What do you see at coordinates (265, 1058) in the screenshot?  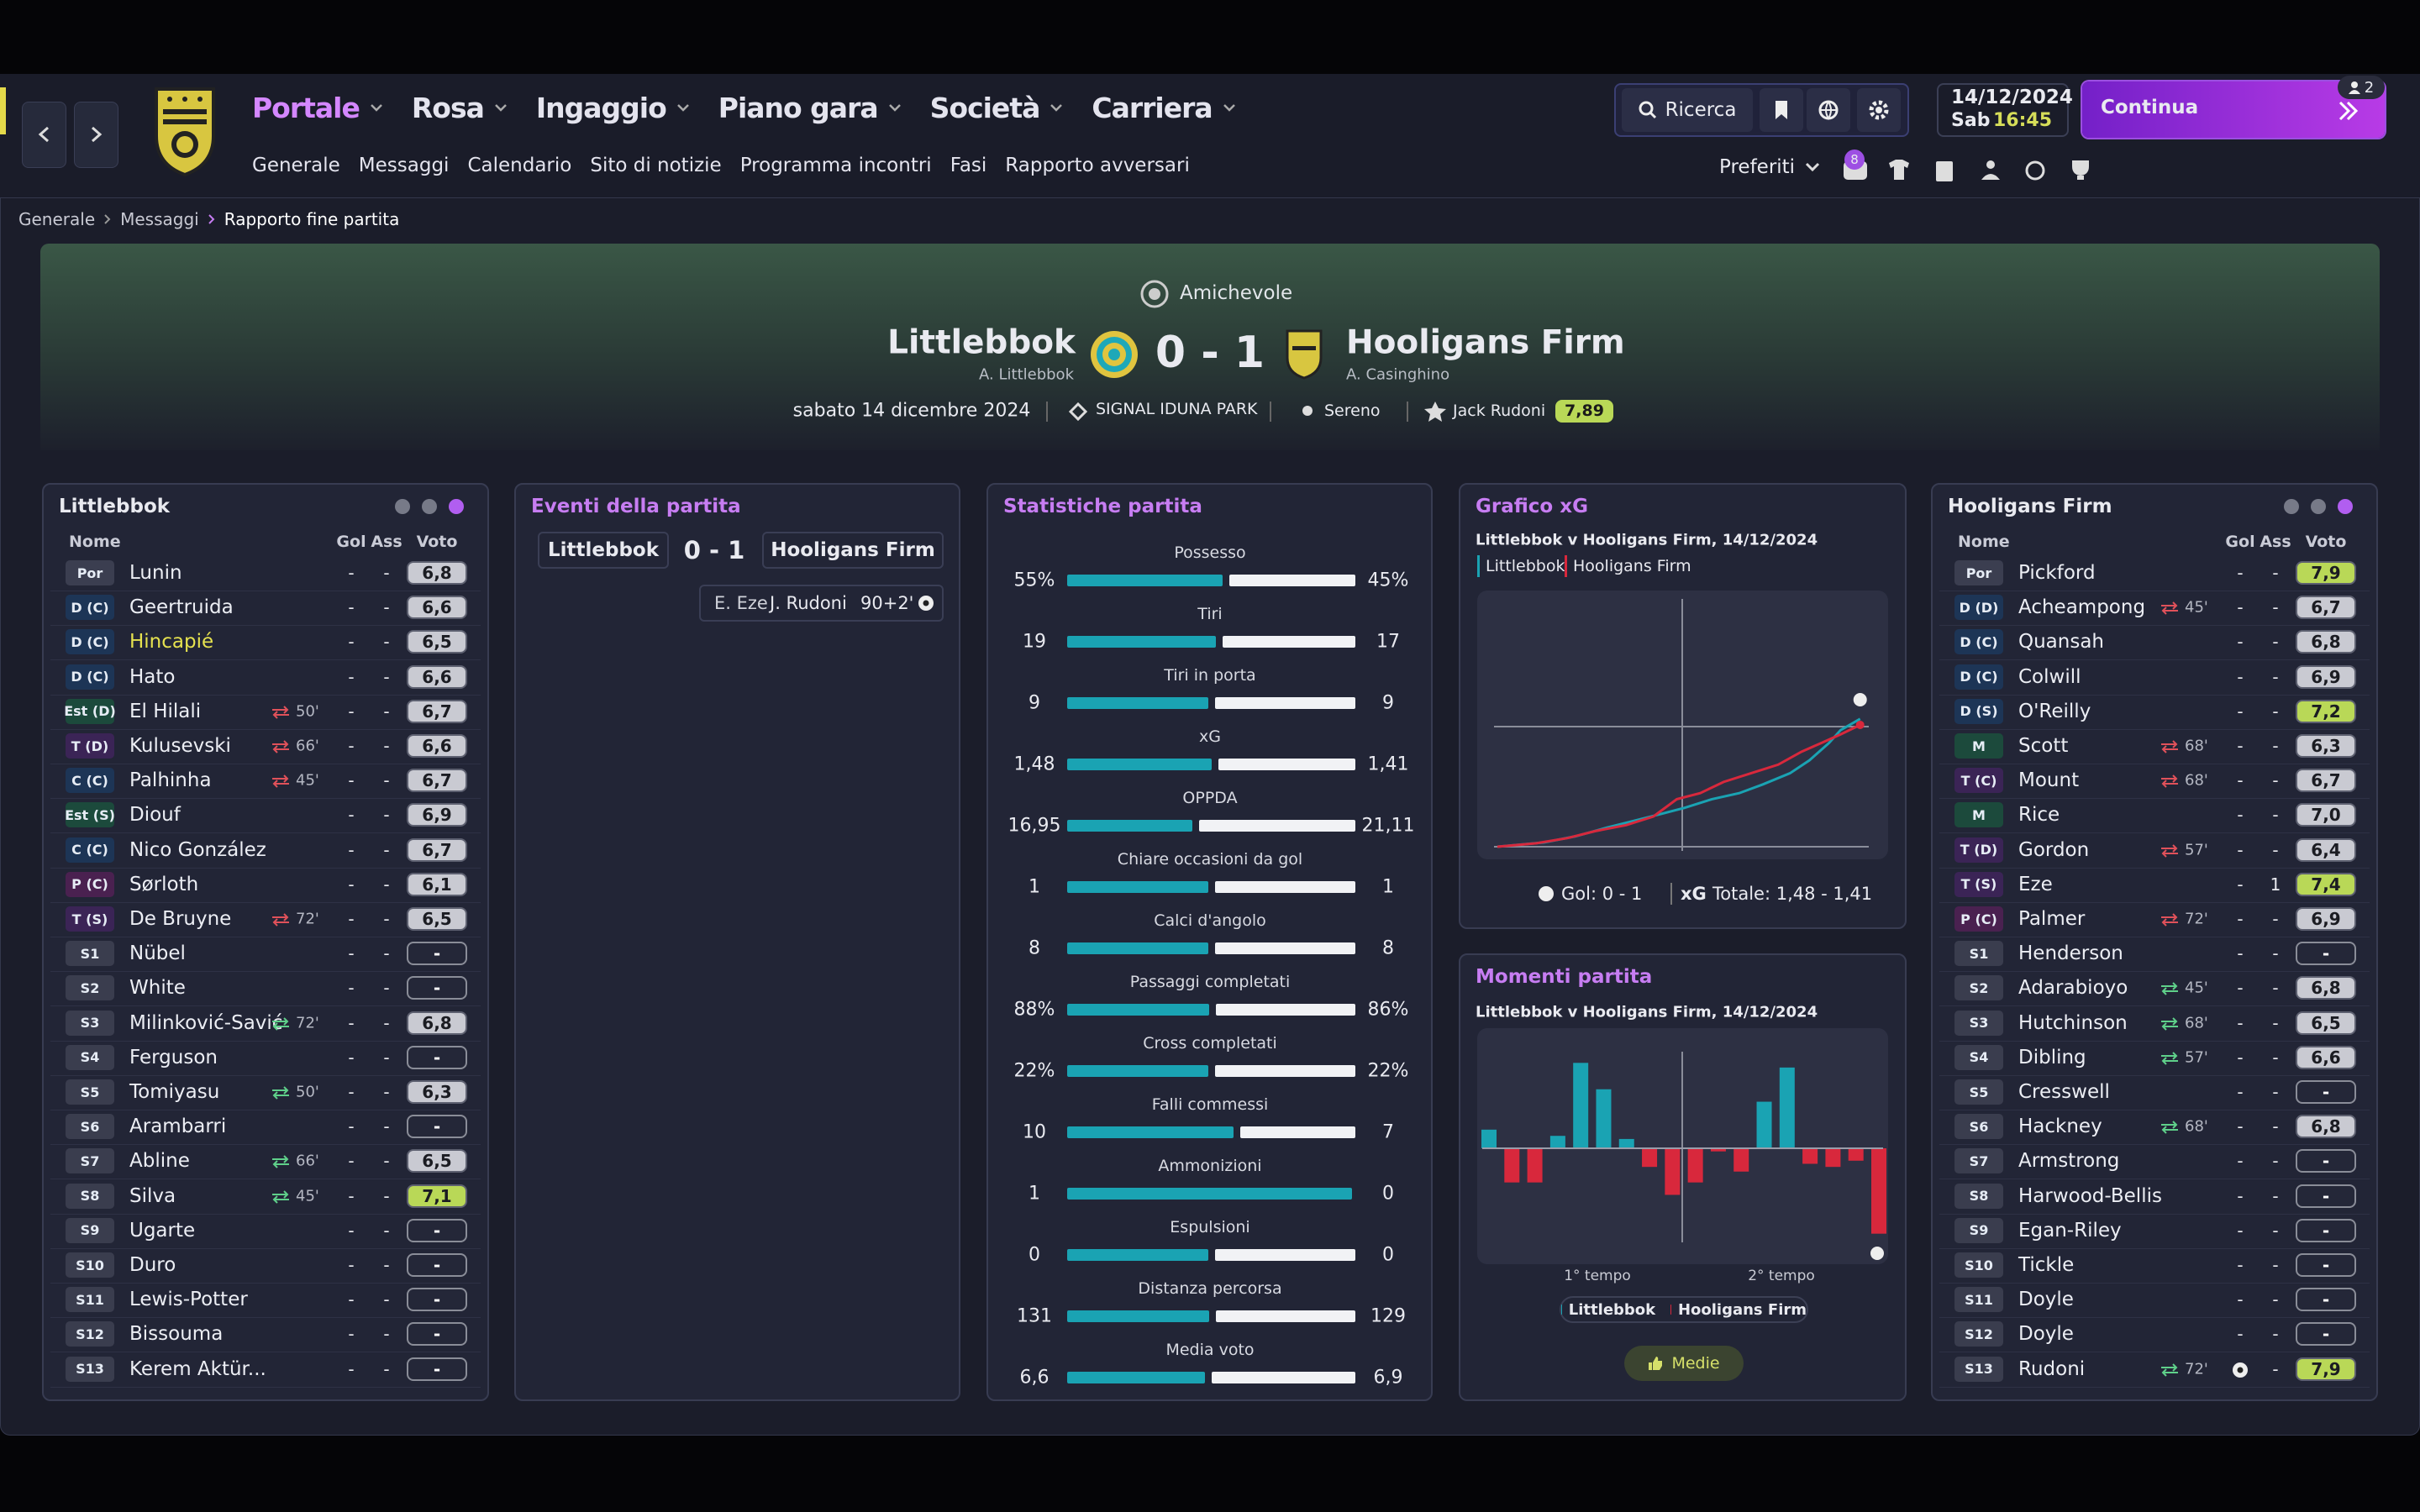 I see `player-row: S4 Ferguson - - -` at bounding box center [265, 1058].